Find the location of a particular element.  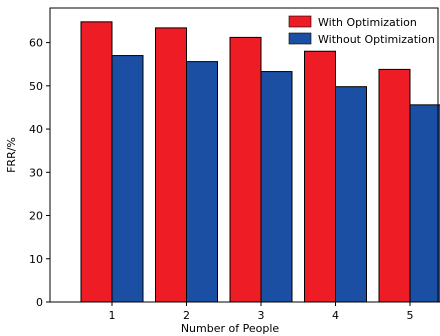

legend-label-with-optimization: With Optimization is located at coordinates (367, 22).